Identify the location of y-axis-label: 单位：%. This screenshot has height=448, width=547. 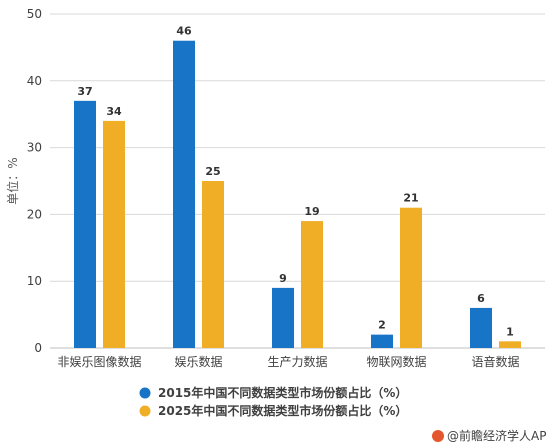
(12, 180).